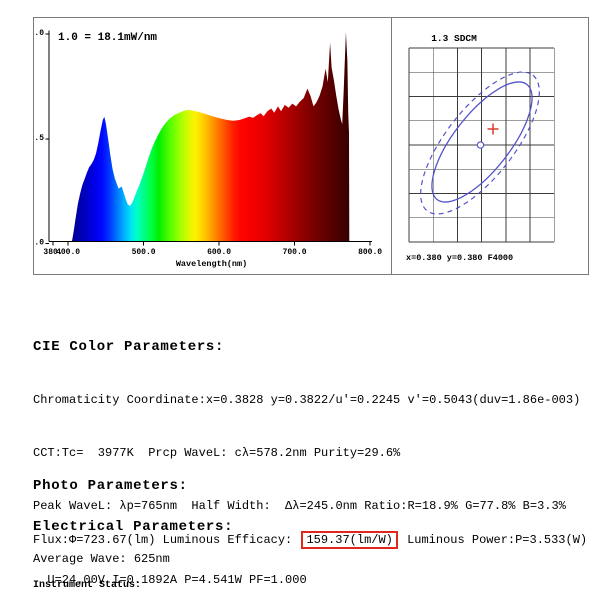  What do you see at coordinates (87, 585) in the screenshot?
I see `instrument-status-heading: Instrument Status:` at bounding box center [87, 585].